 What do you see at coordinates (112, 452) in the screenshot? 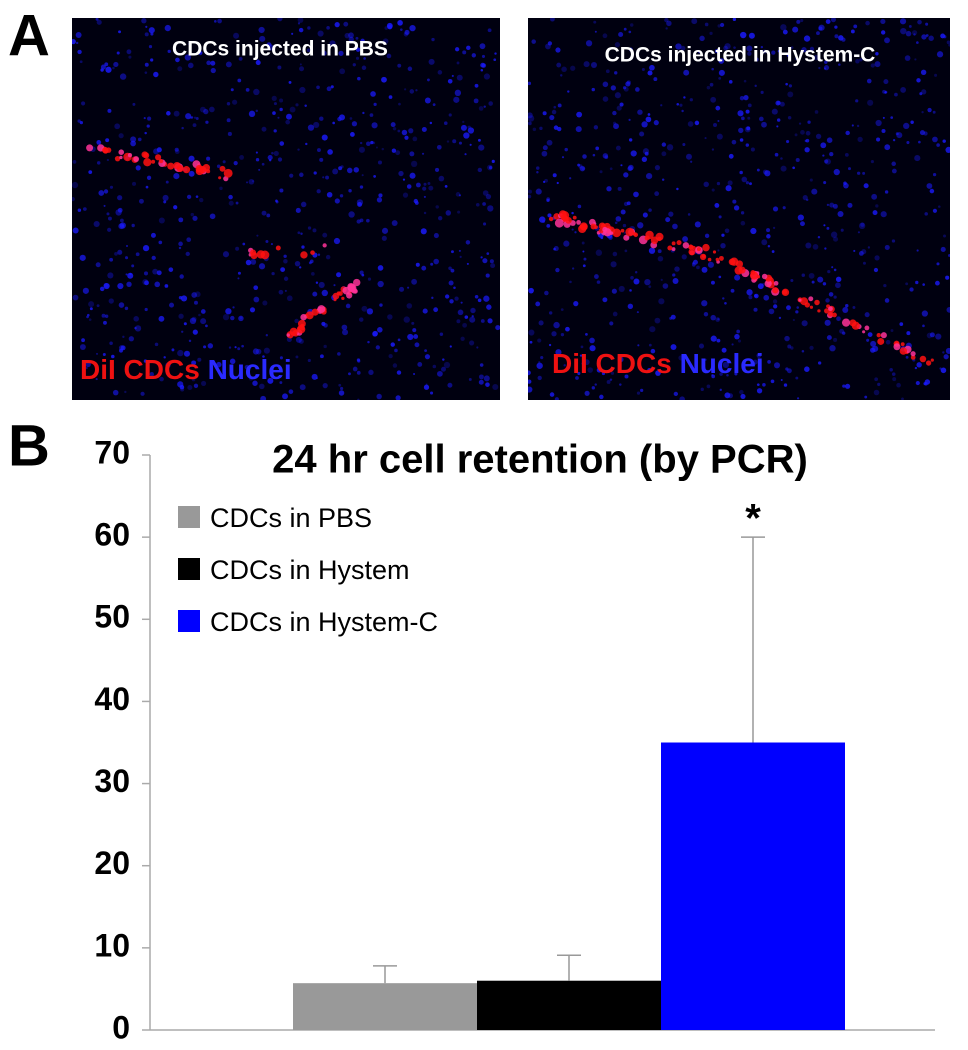
I see `y-tick-label: 70` at bounding box center [112, 452].